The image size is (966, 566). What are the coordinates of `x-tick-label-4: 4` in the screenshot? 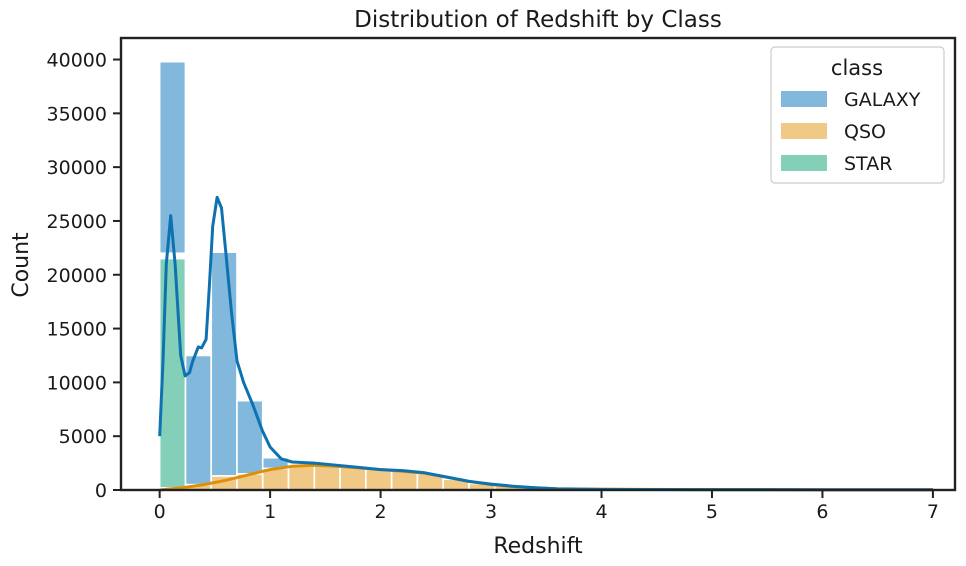 It's located at (601, 512).